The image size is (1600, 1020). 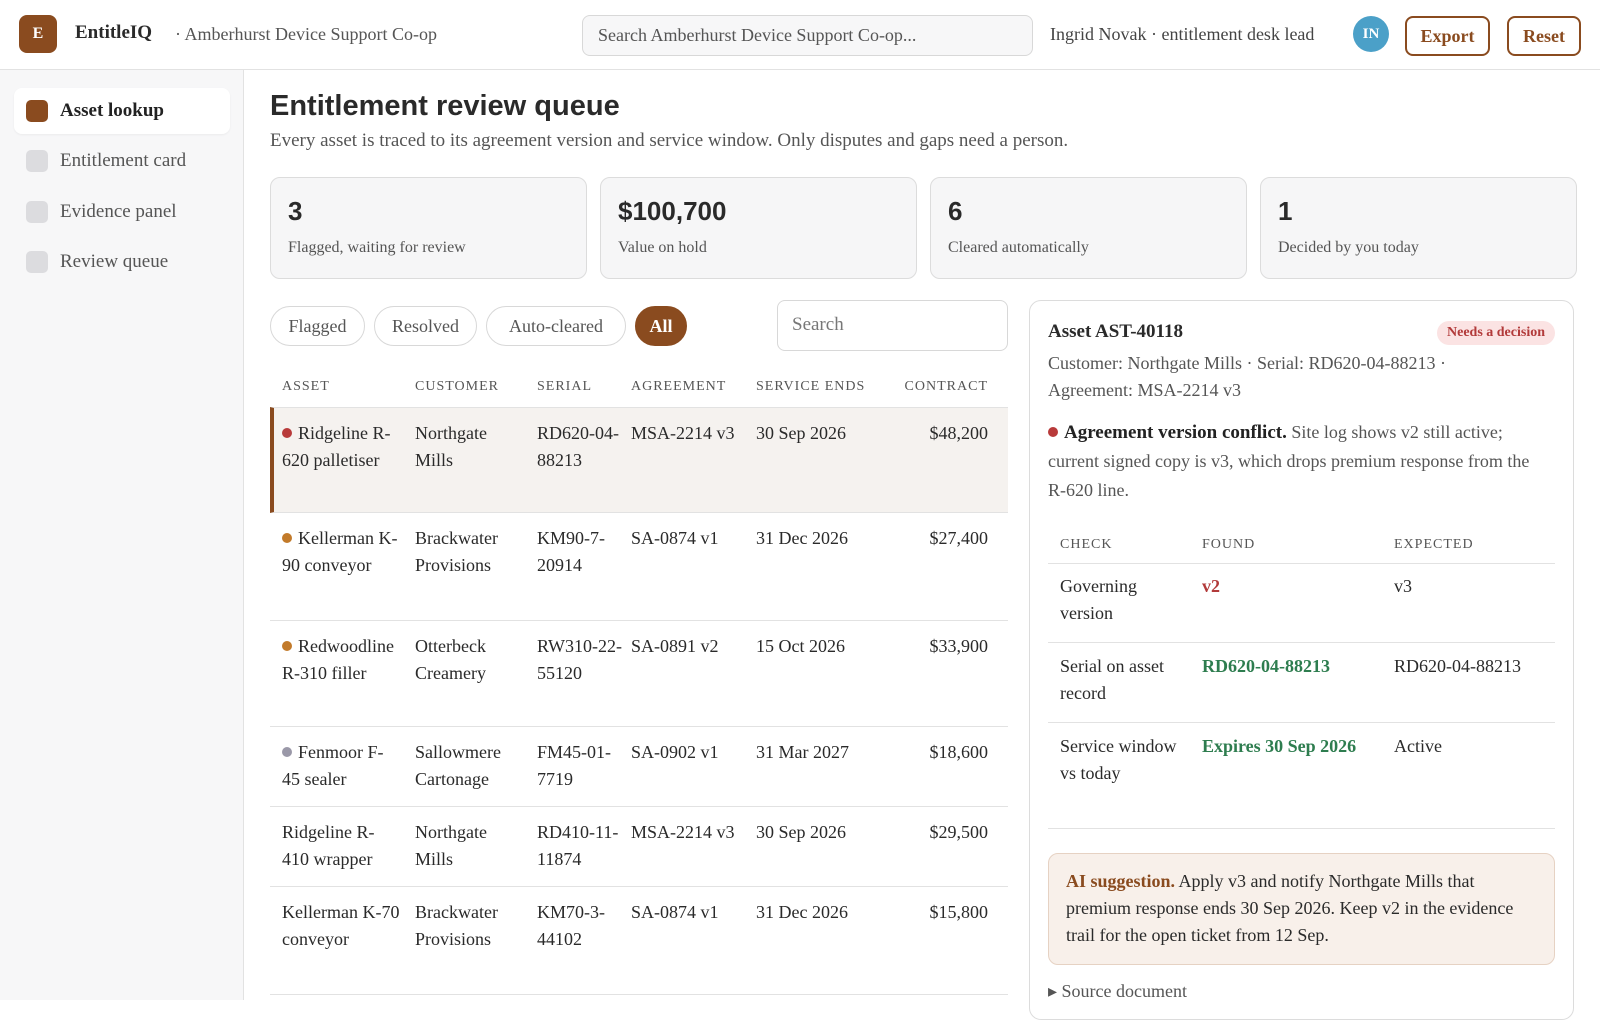 What do you see at coordinates (428, 228) in the screenshot?
I see `stat-card: 3 Flagged, waiting for review` at bounding box center [428, 228].